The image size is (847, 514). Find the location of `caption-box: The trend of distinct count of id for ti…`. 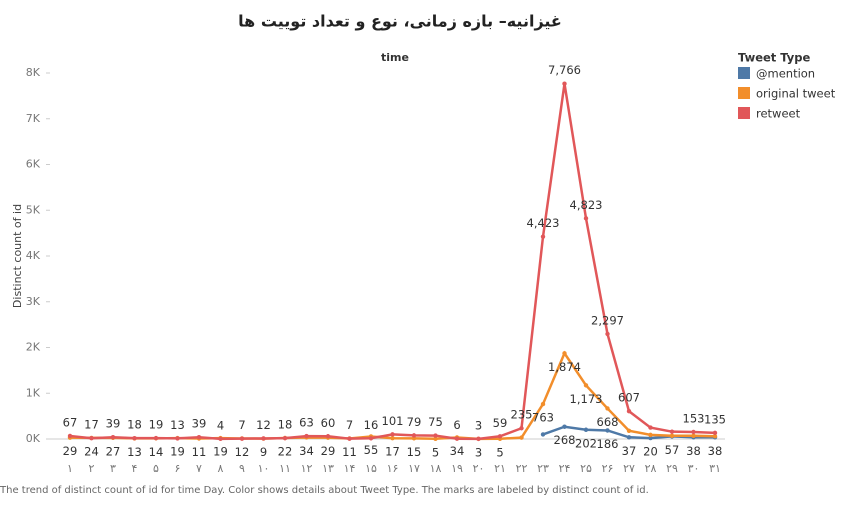

caption-box: The trend of distinct count of id for ti… is located at coordinates (324, 490).